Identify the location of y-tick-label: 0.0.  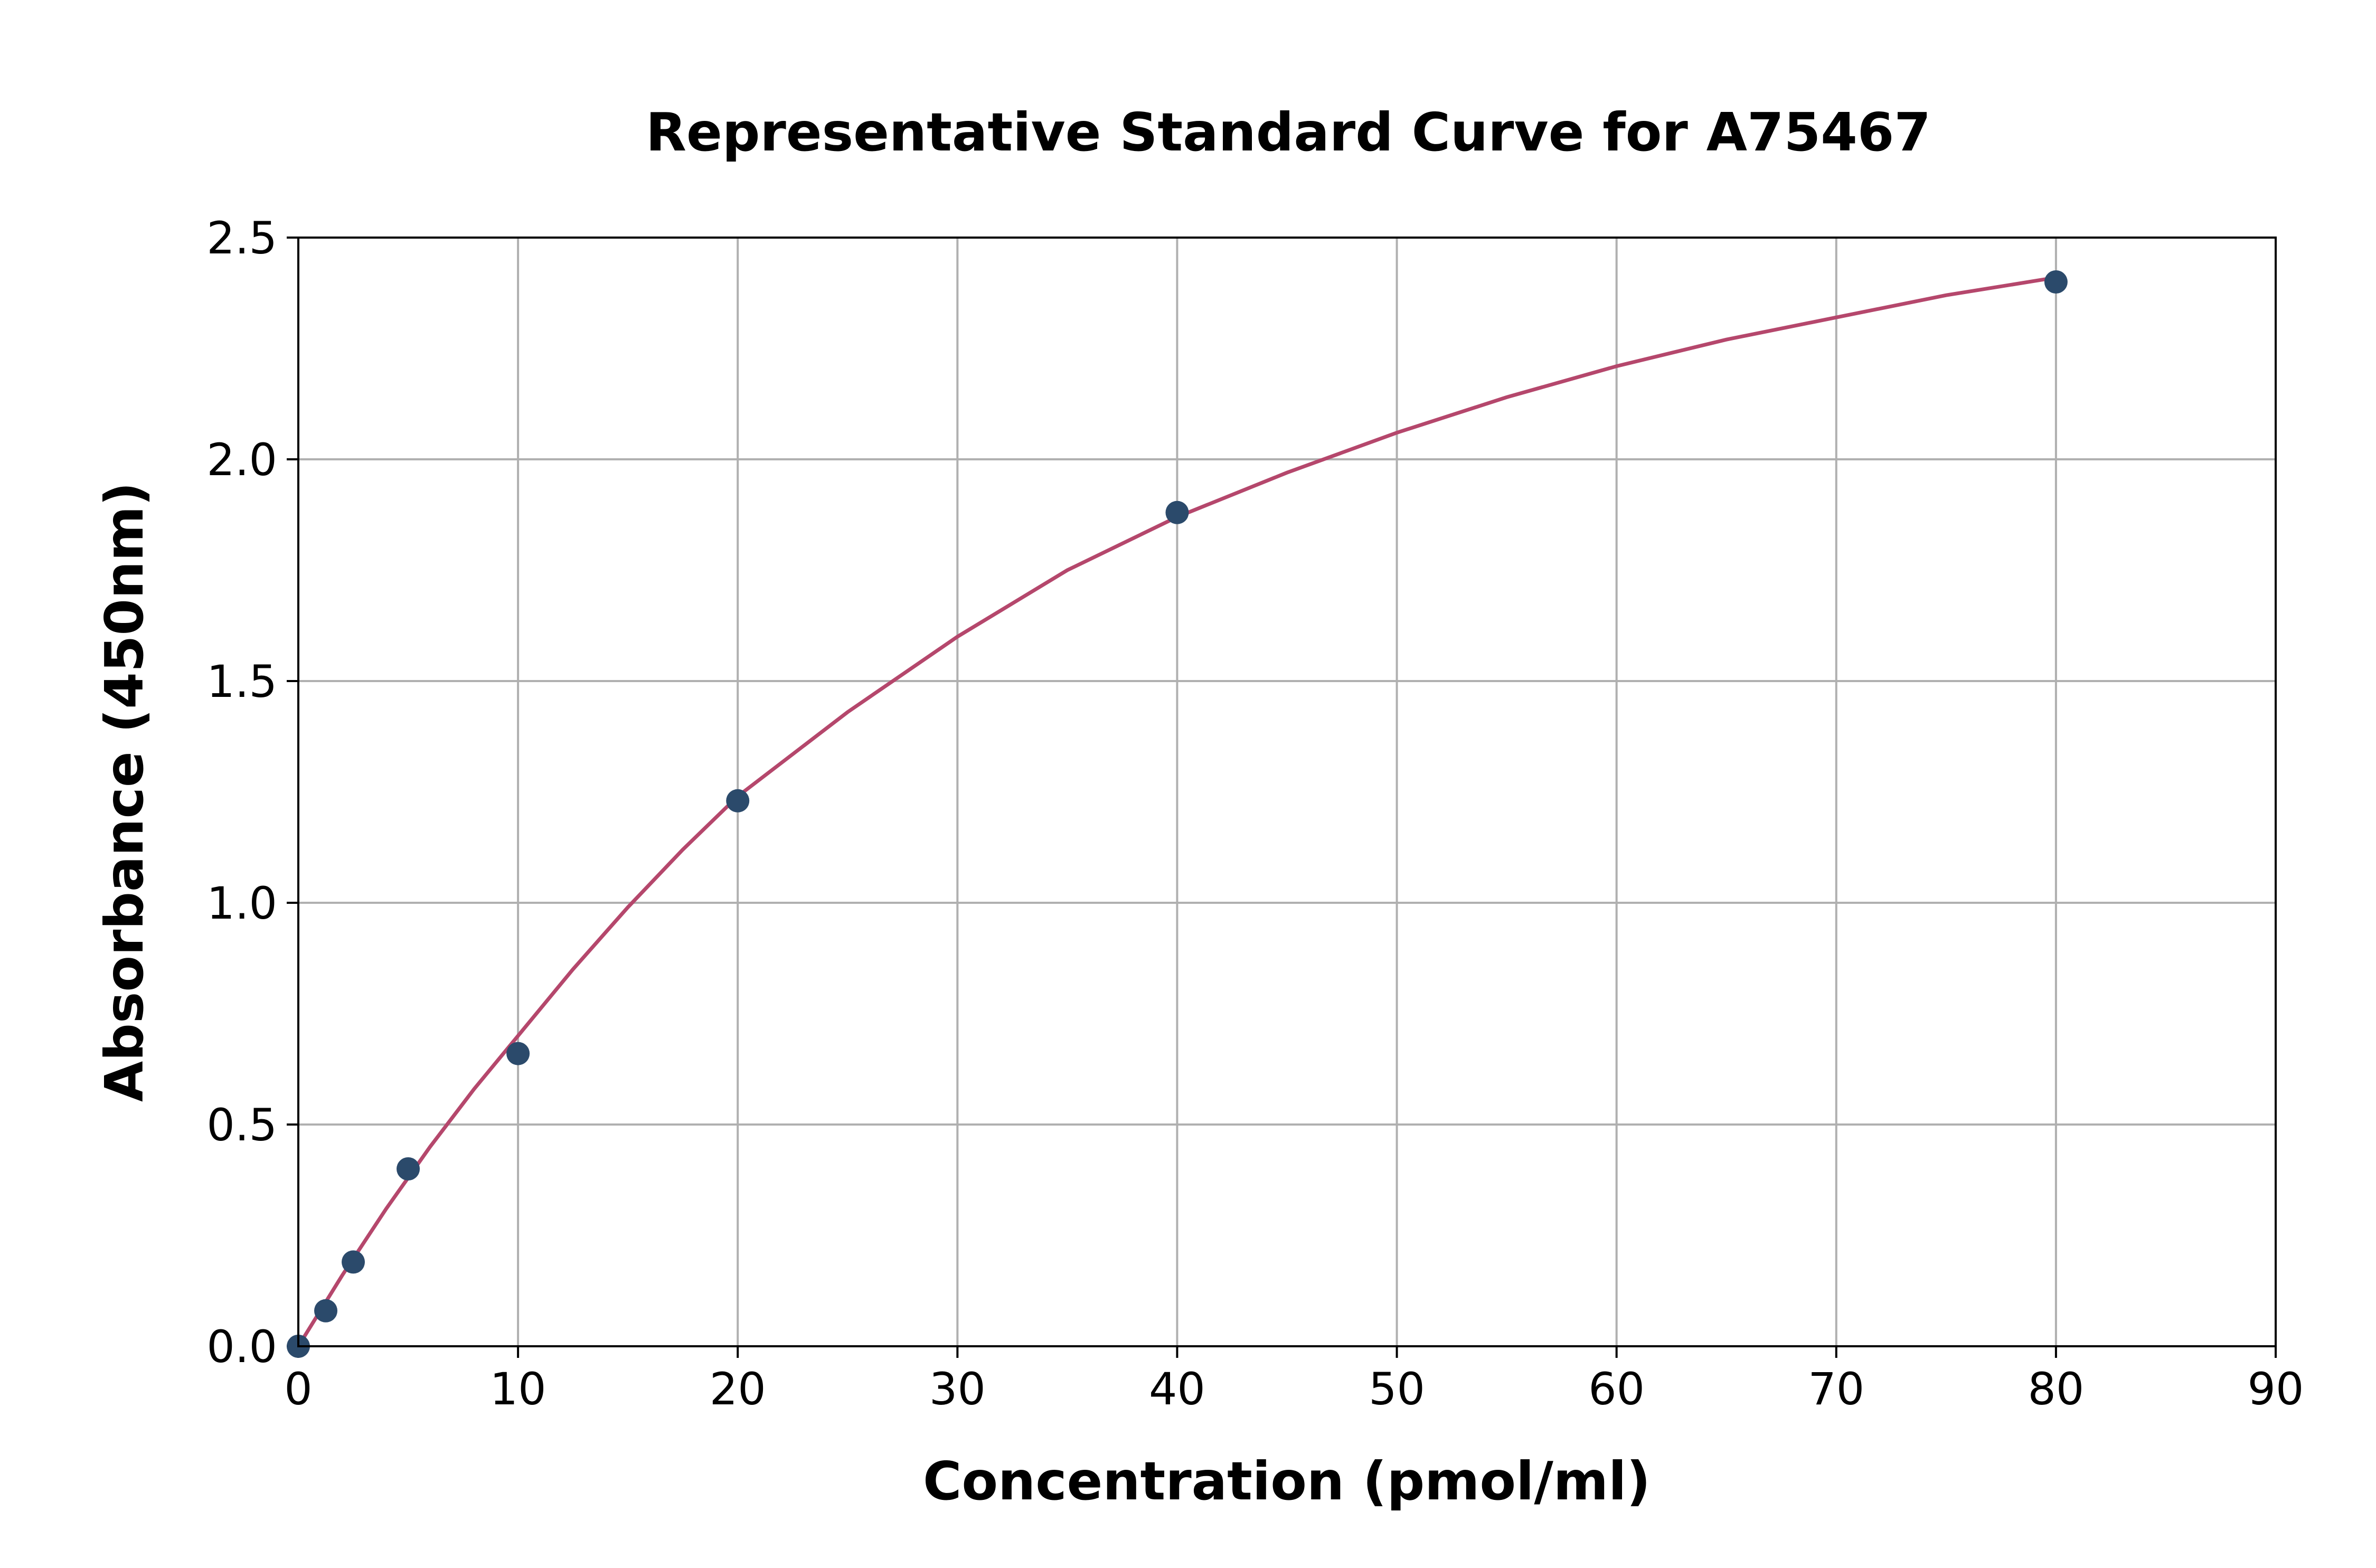
(242, 1347).